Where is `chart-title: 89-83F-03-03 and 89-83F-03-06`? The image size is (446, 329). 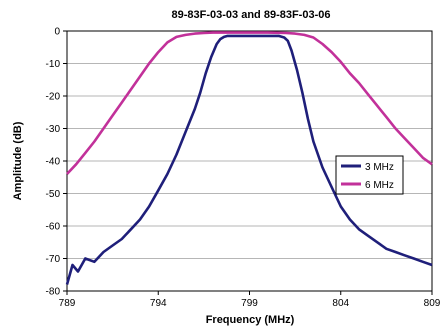
chart-title: 89-83F-03-03 and 89-83F-03-06 is located at coordinates (251, 15).